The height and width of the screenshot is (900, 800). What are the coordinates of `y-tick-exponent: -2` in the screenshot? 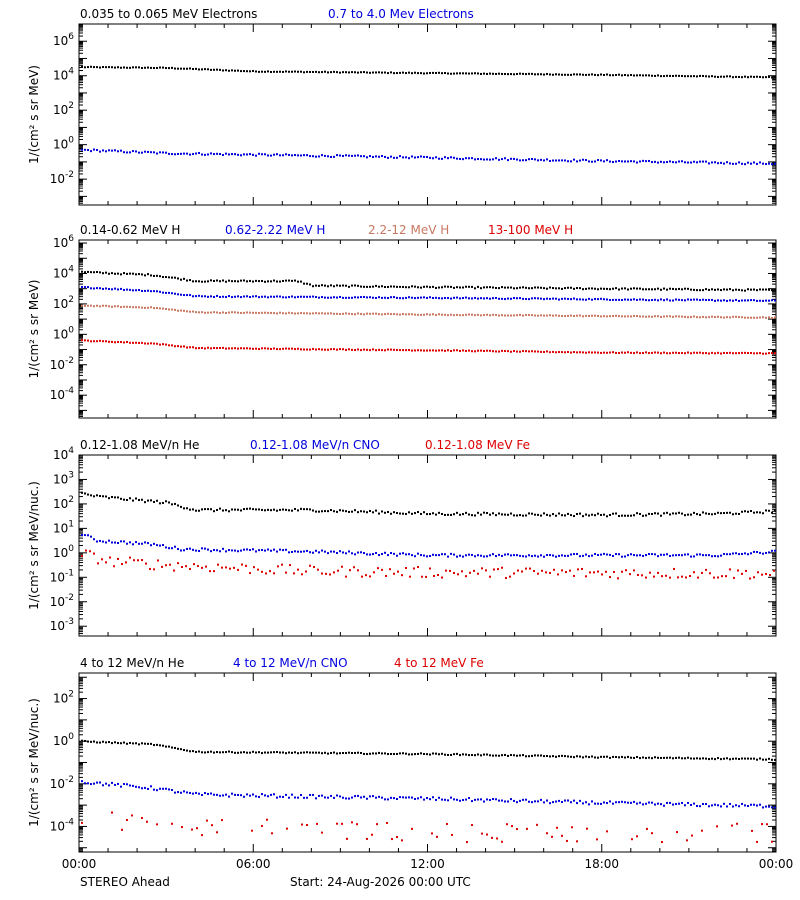 It's located at (69, 361).